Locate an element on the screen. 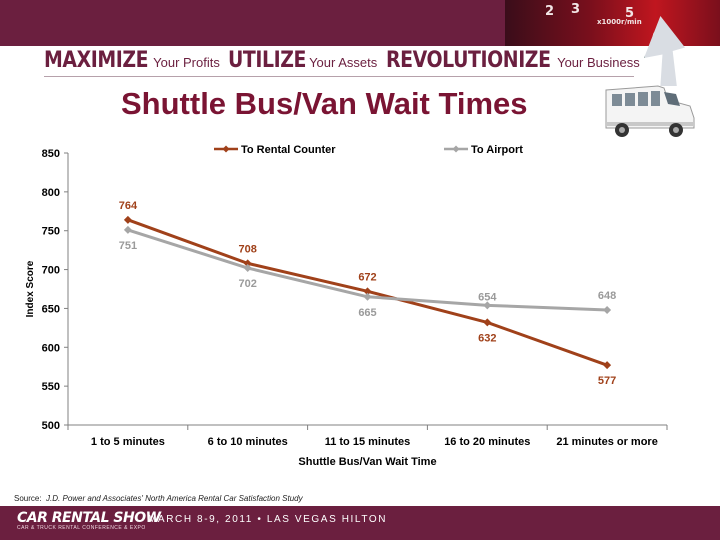 This screenshot has width=720, height=540. event-info: MARCH 8-9, 2011 • LAS VEGAS HILTON is located at coordinates (268, 519).